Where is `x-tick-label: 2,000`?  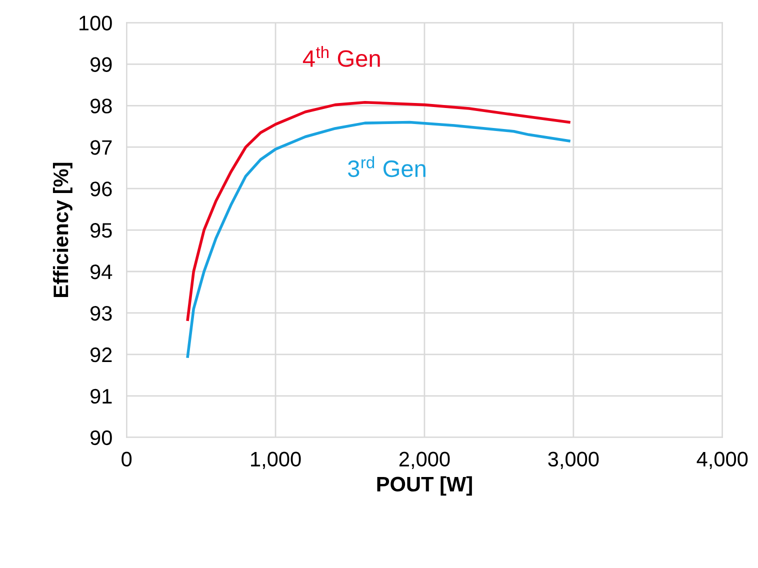 x-tick-label: 2,000 is located at coordinates (424, 461).